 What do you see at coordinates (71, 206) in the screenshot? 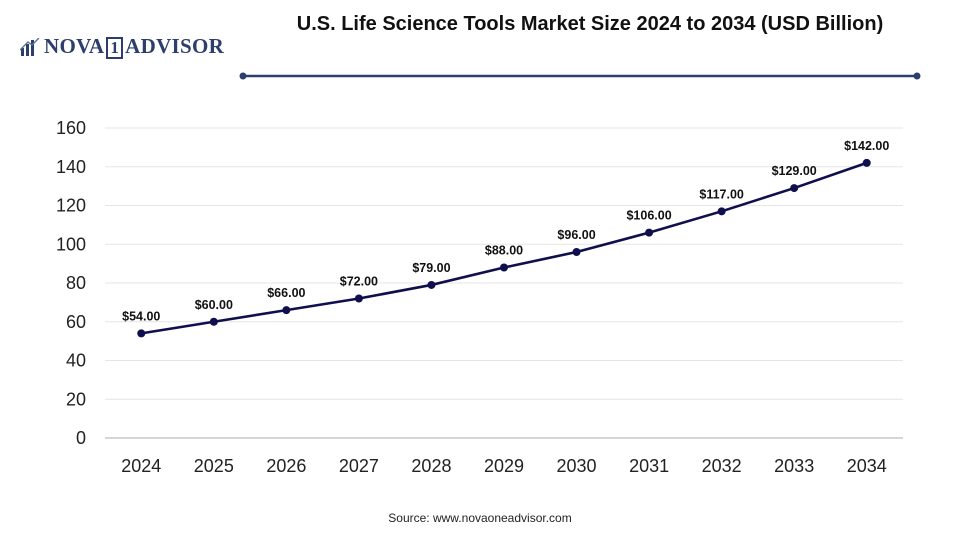
I see `y-tick-label: 120` at bounding box center [71, 206].